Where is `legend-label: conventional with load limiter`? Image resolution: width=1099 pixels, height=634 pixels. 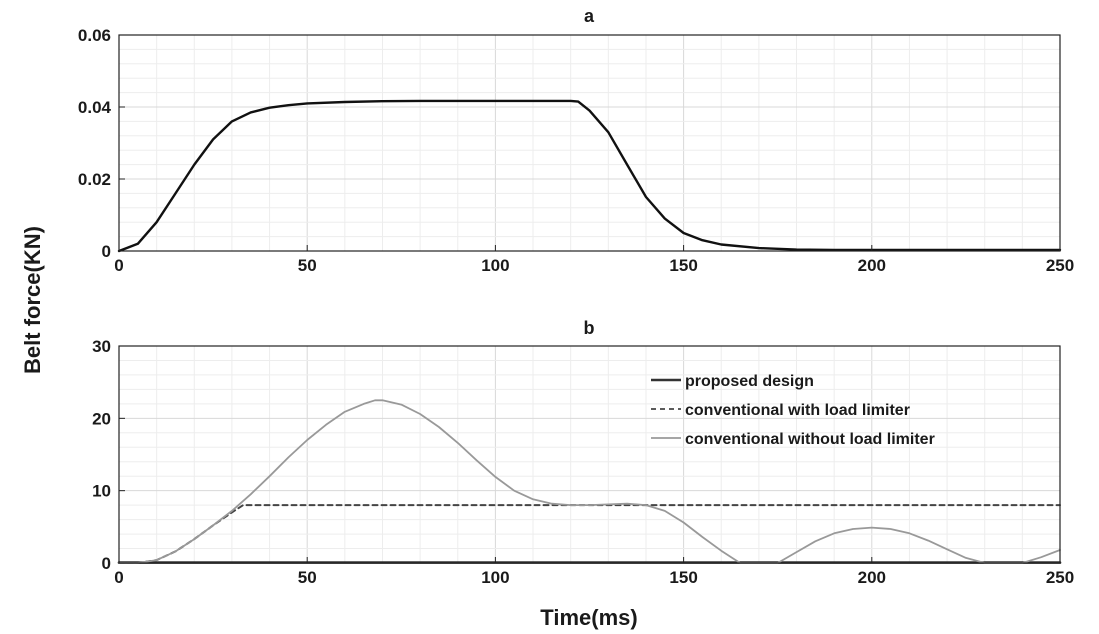
legend-label: conventional with load limiter is located at coordinates (797, 410).